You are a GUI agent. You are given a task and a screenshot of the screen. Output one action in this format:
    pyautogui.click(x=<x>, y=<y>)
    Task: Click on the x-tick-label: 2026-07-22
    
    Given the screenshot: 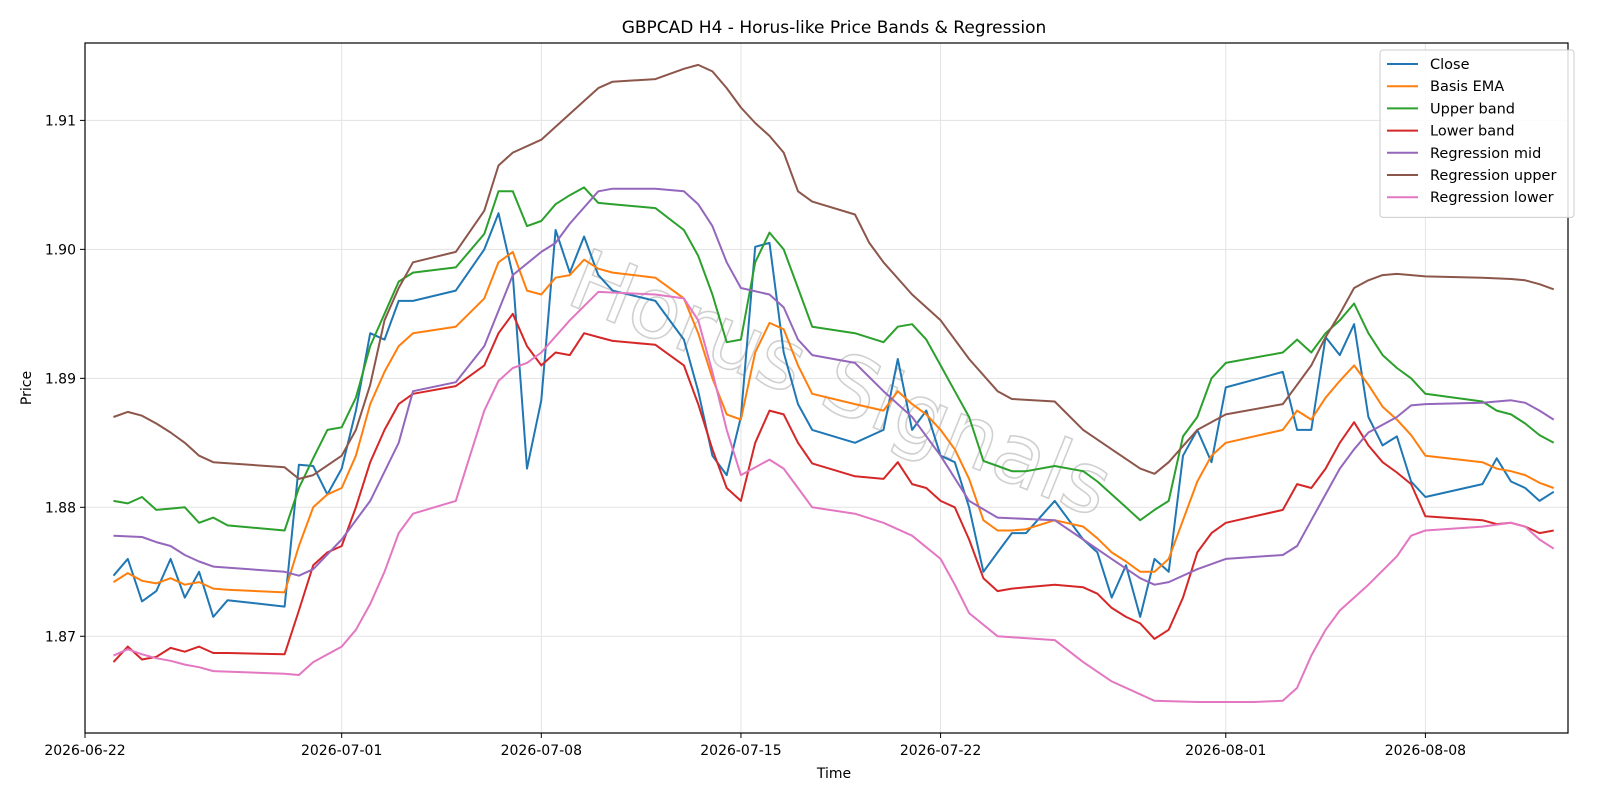 What is the action you would take?
    pyautogui.click(x=940, y=751)
    